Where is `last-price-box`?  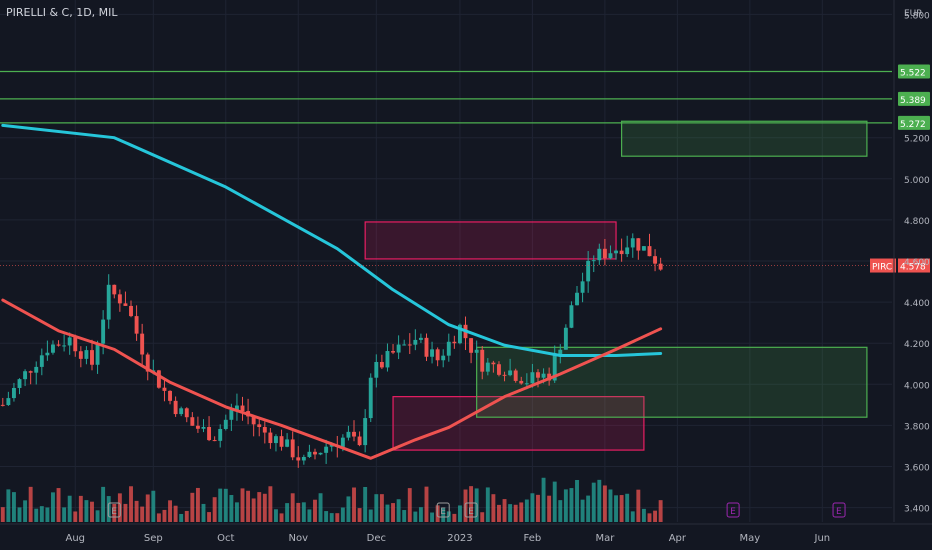
last-price-box is located at coordinates (914, 265).